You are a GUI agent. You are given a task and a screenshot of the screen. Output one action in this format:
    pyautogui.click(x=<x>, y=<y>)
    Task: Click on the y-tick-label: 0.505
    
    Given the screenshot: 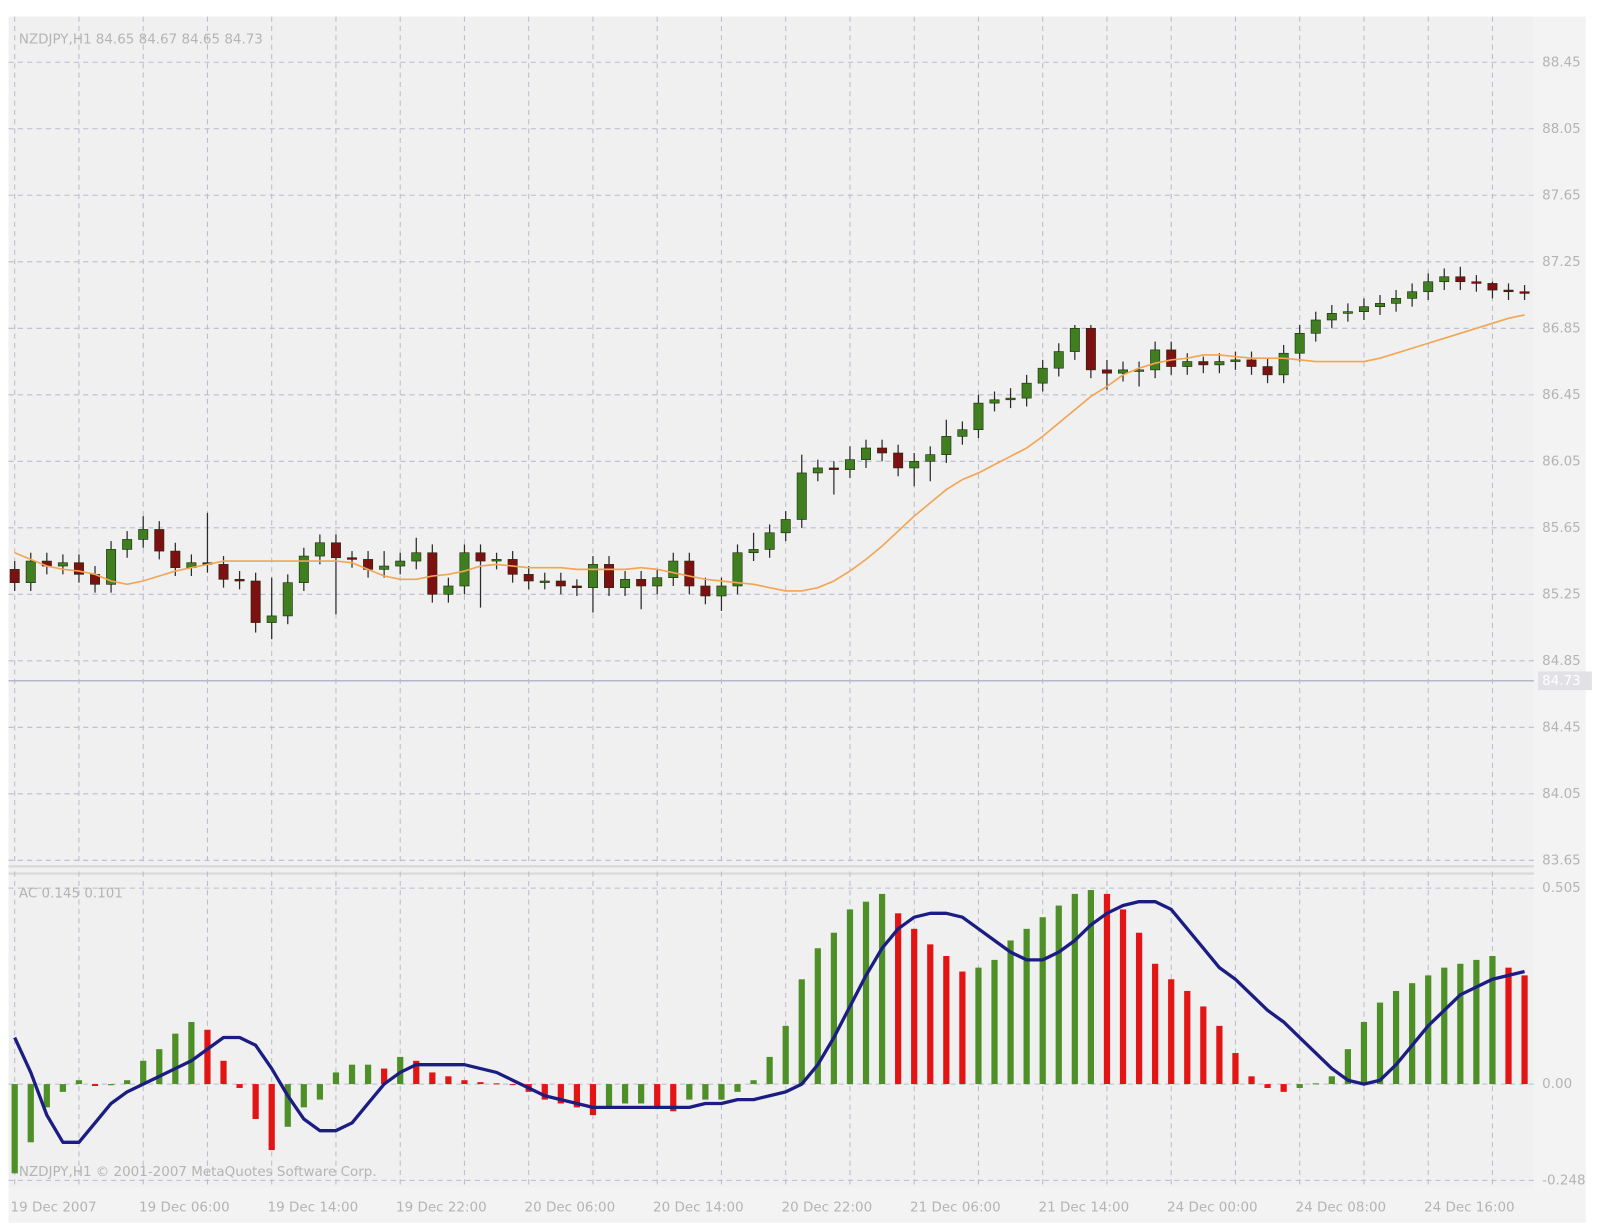 What is the action you would take?
    pyautogui.click(x=1561, y=888)
    